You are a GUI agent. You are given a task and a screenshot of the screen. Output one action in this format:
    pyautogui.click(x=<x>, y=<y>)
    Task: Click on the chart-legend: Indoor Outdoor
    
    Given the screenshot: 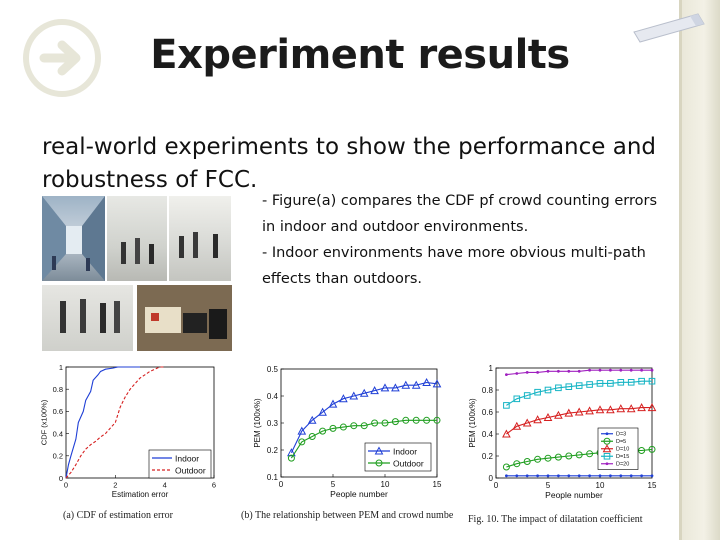 What is the action you would take?
    pyautogui.click(x=398, y=457)
    